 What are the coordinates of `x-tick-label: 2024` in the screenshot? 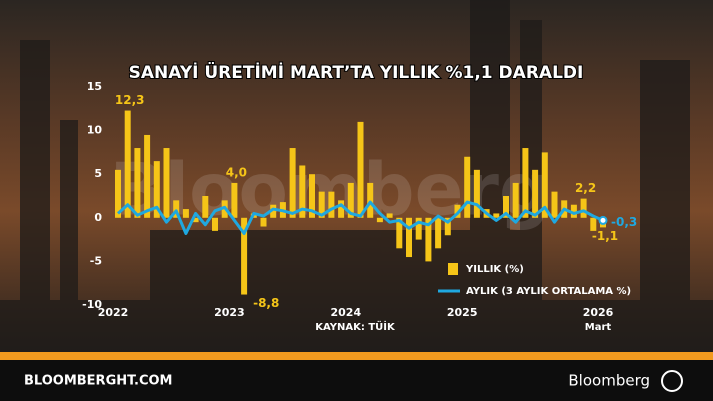 It's located at (345, 312).